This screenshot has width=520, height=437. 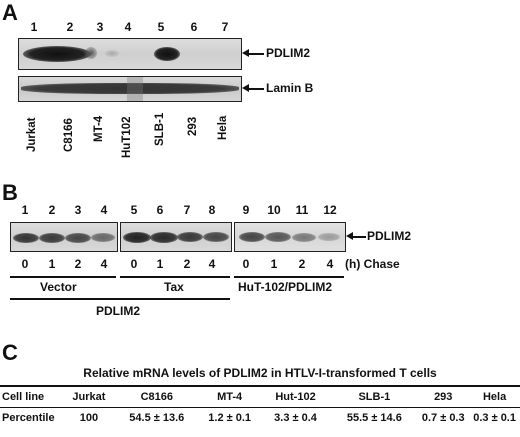 What do you see at coordinates (223, 127) in the screenshot?
I see `cell-line-label: Hela` at bounding box center [223, 127].